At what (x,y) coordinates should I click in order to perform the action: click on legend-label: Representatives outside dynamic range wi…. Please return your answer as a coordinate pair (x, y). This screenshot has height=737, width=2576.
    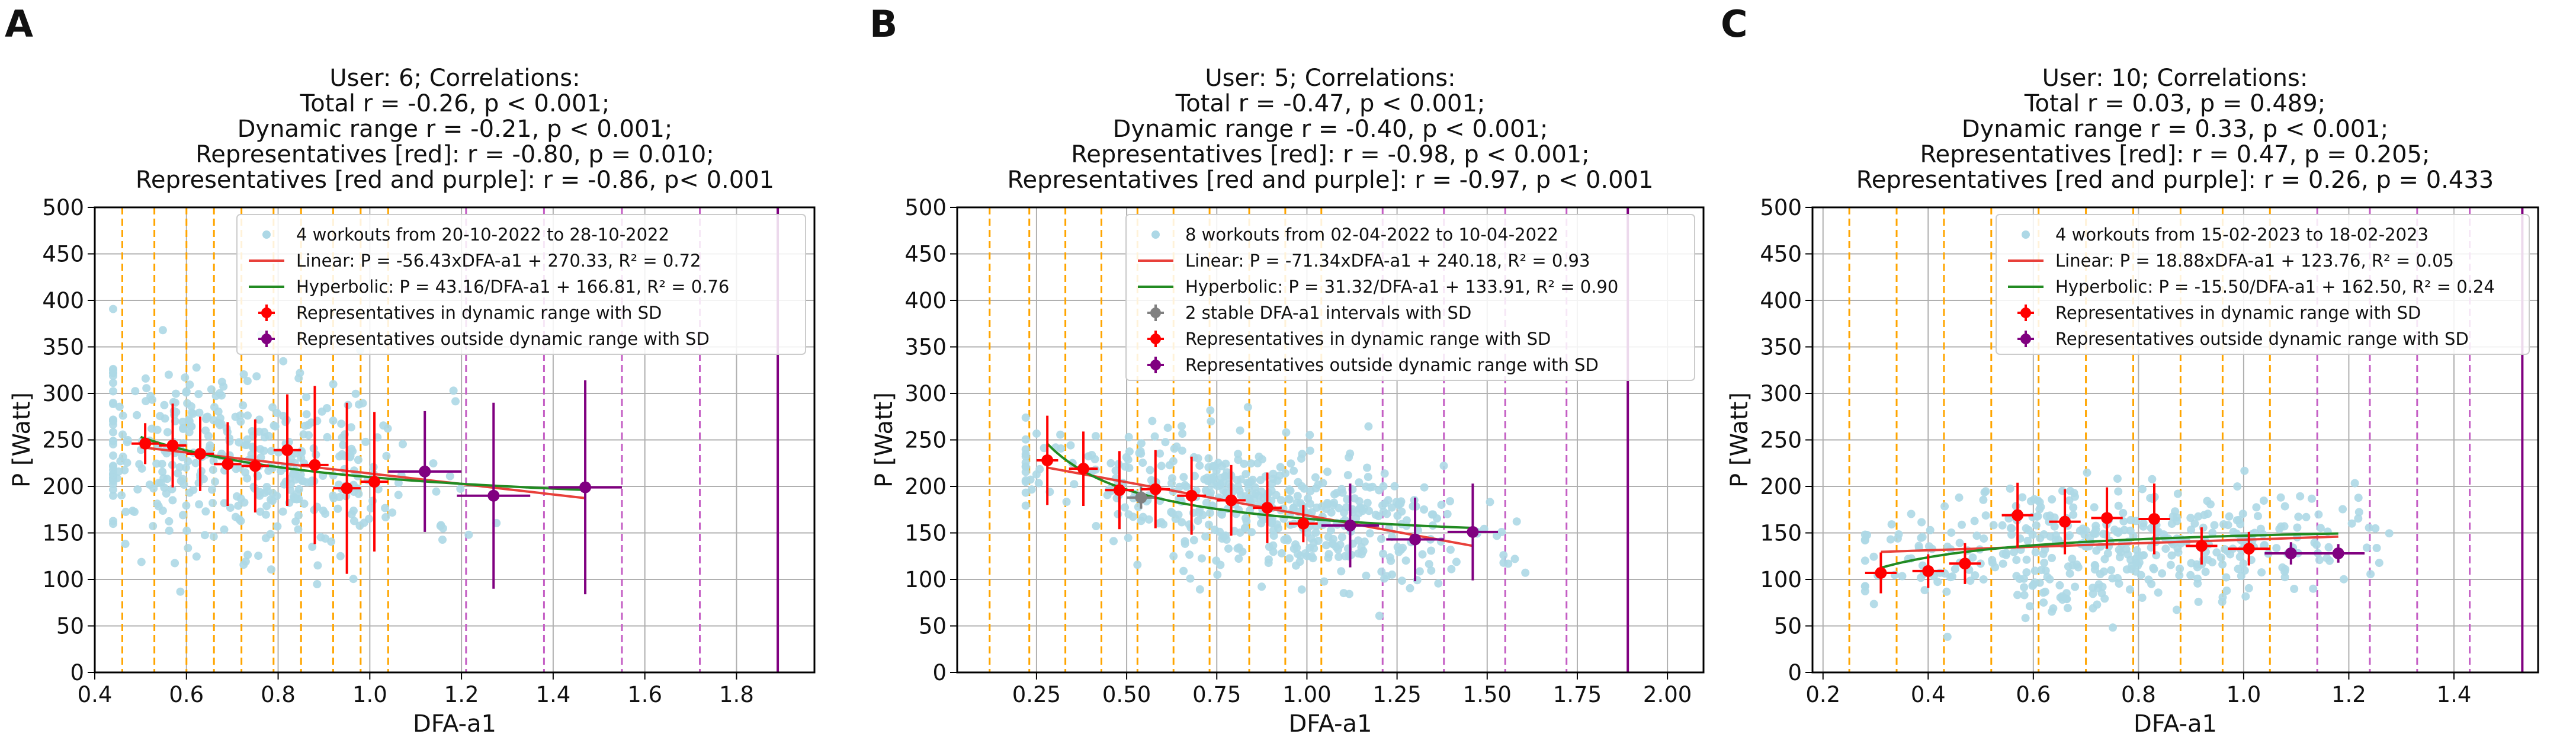
    Looking at the image, I should click on (1392, 365).